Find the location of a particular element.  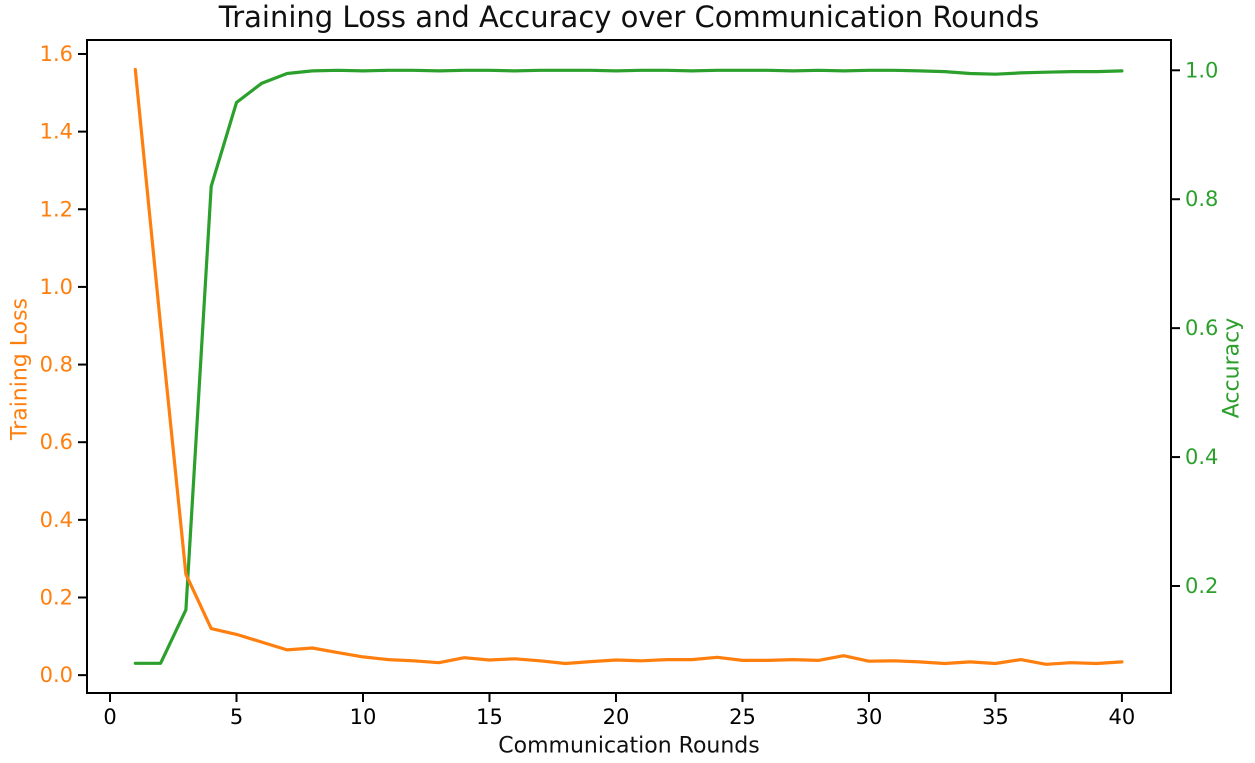

y-tick-label-left: 0.0 is located at coordinates (56, 675).